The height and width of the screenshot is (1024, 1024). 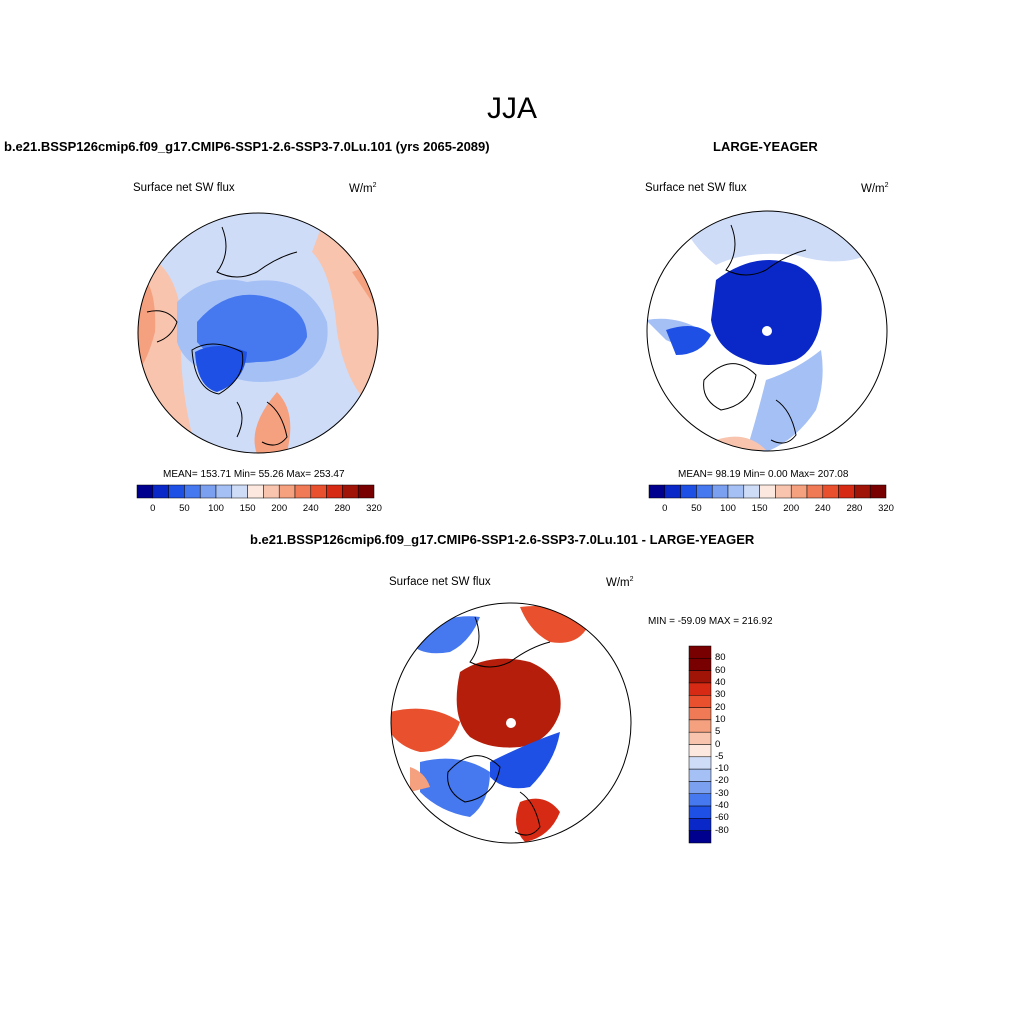 What do you see at coordinates (527, 813) in the screenshot?
I see `coastline-scandinavia-diff` at bounding box center [527, 813].